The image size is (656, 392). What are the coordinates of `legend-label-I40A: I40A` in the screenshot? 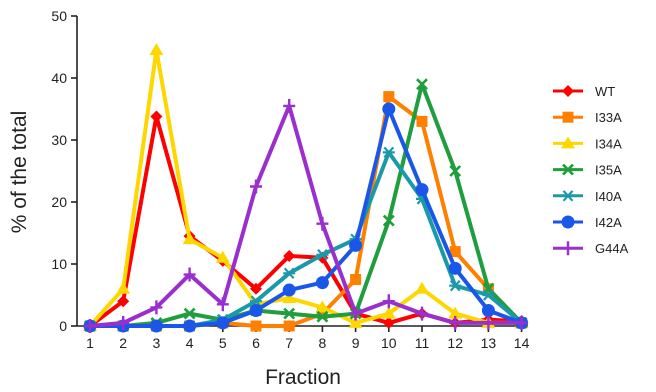 It's located at (608, 196).